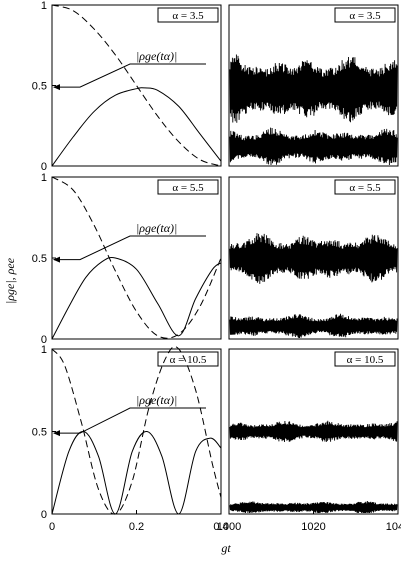 Image resolution: width=401 pixels, height=562 pixels. Describe the element at coordinates (220, 527) in the screenshot. I see `x-tick-label: 0.4` at that location.